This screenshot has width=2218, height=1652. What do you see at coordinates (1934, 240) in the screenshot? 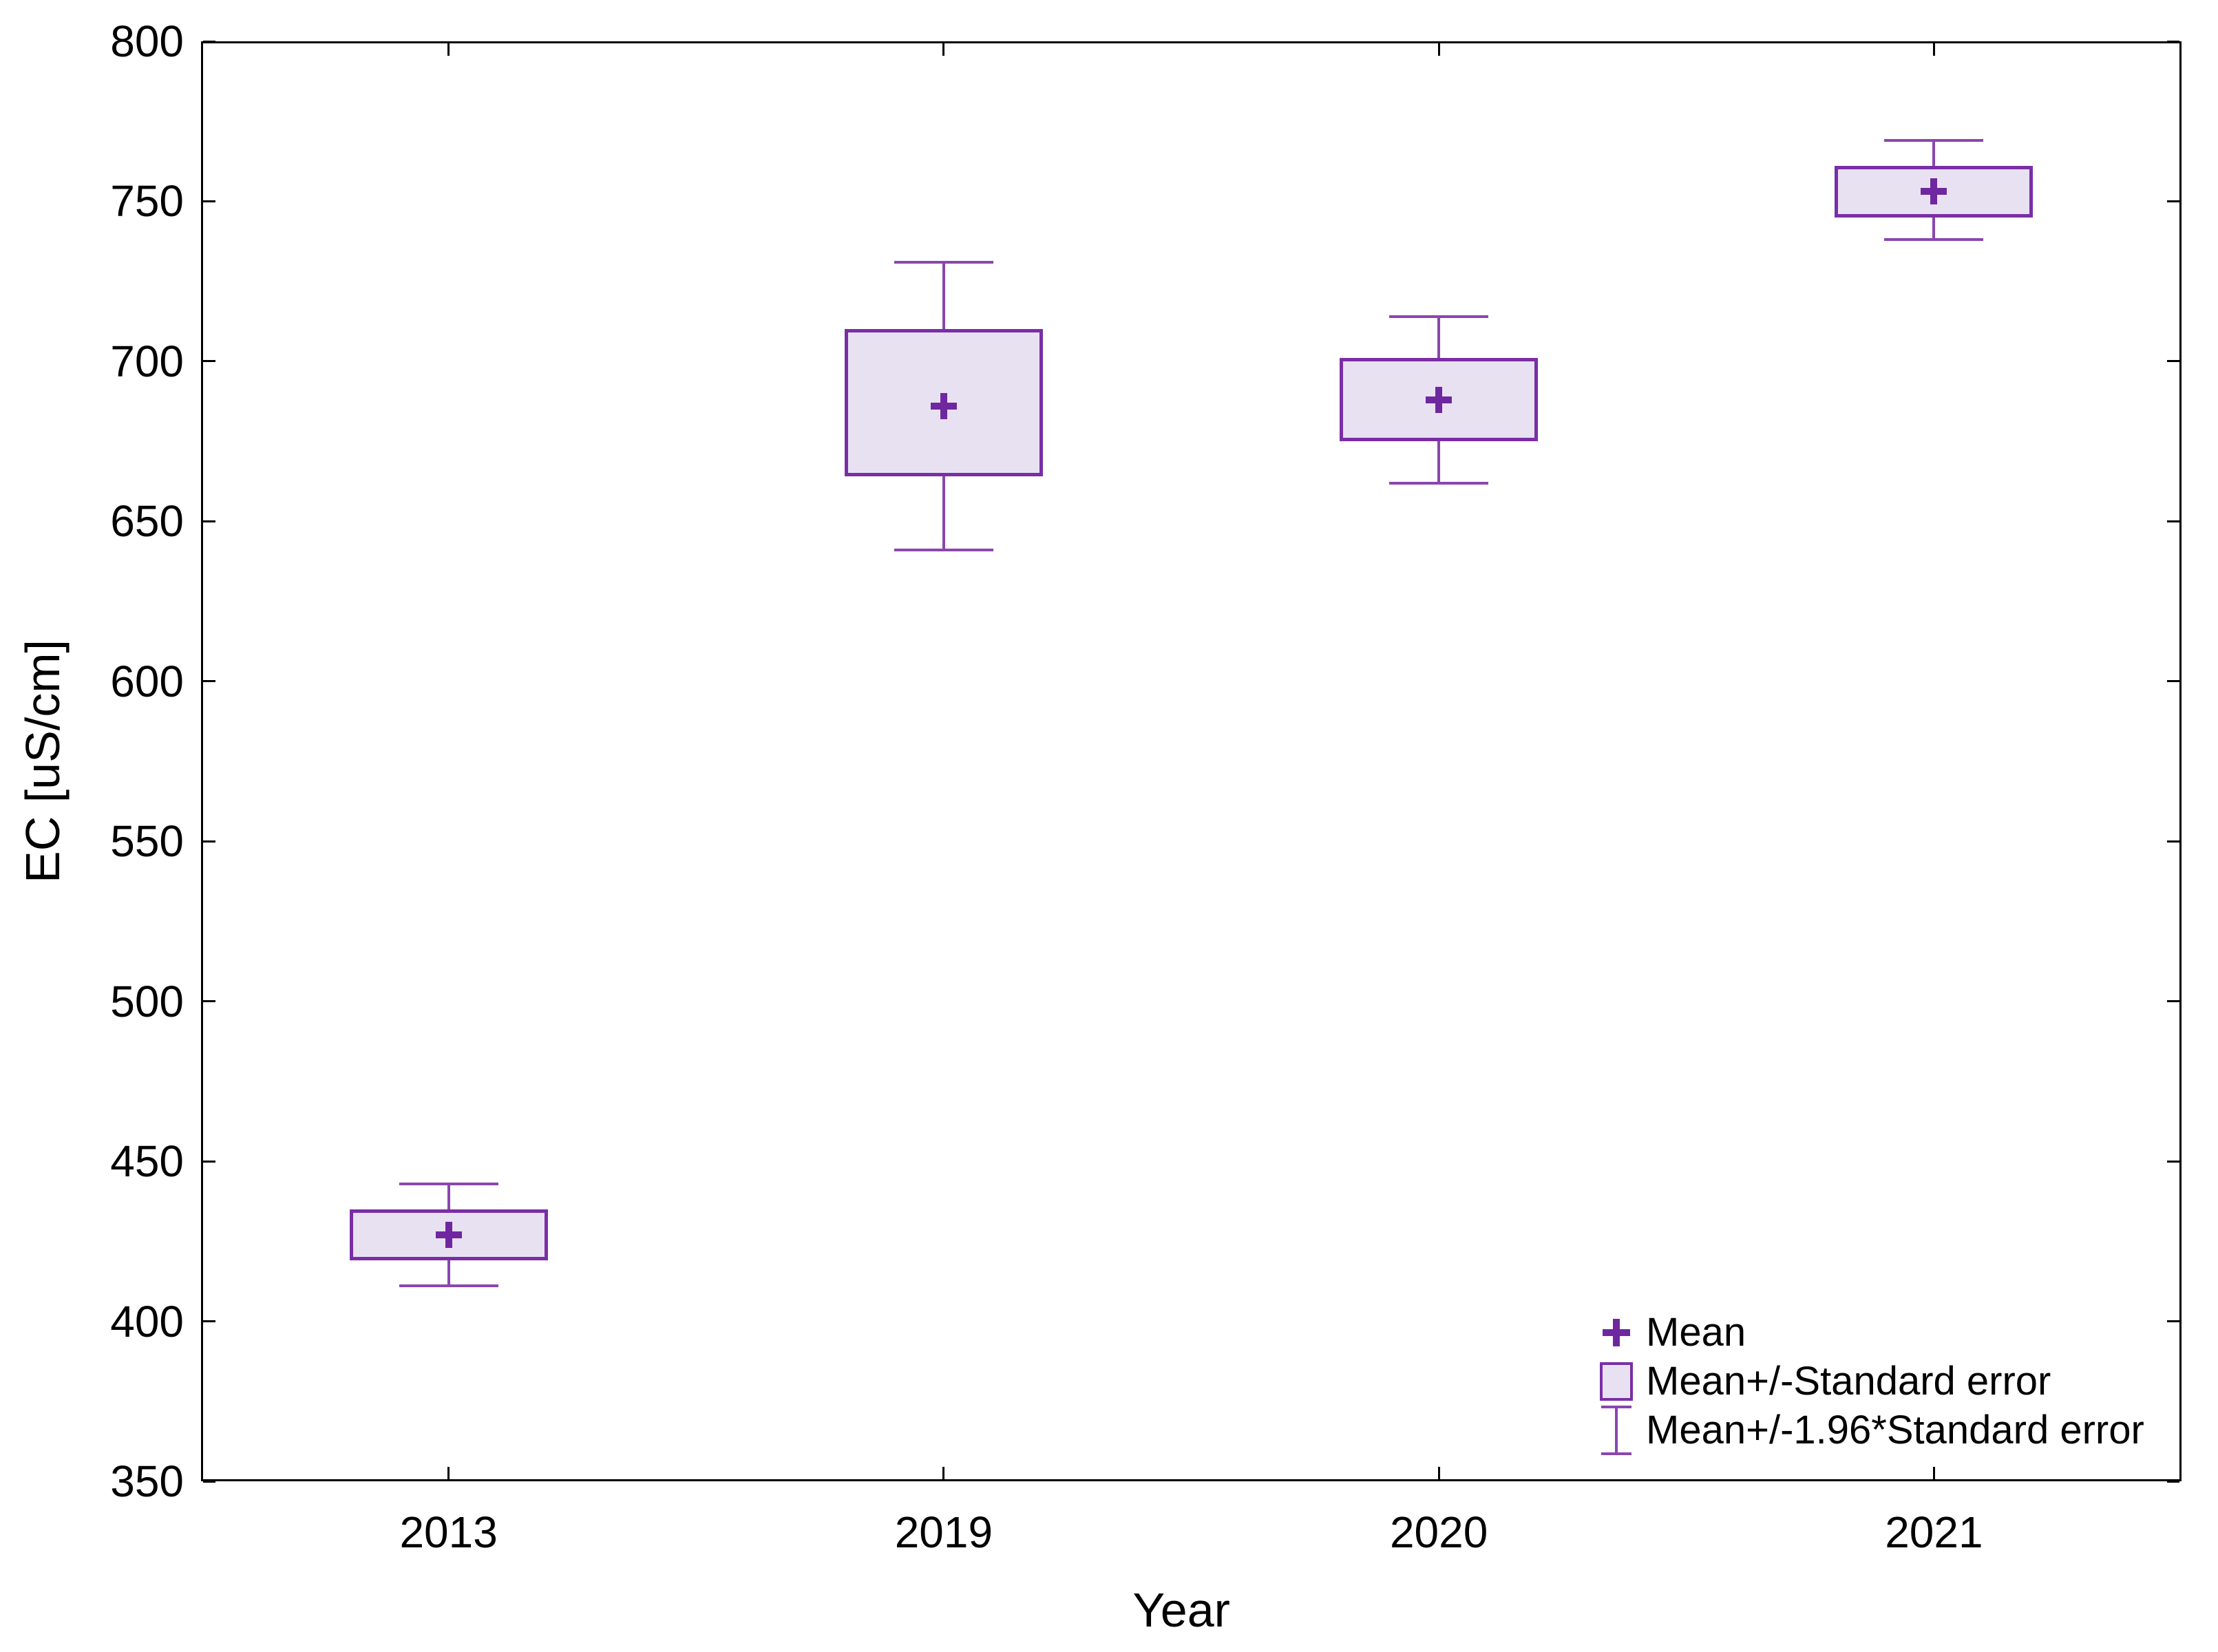
I see `whisker-cap-bottom-2021` at bounding box center [1934, 240].